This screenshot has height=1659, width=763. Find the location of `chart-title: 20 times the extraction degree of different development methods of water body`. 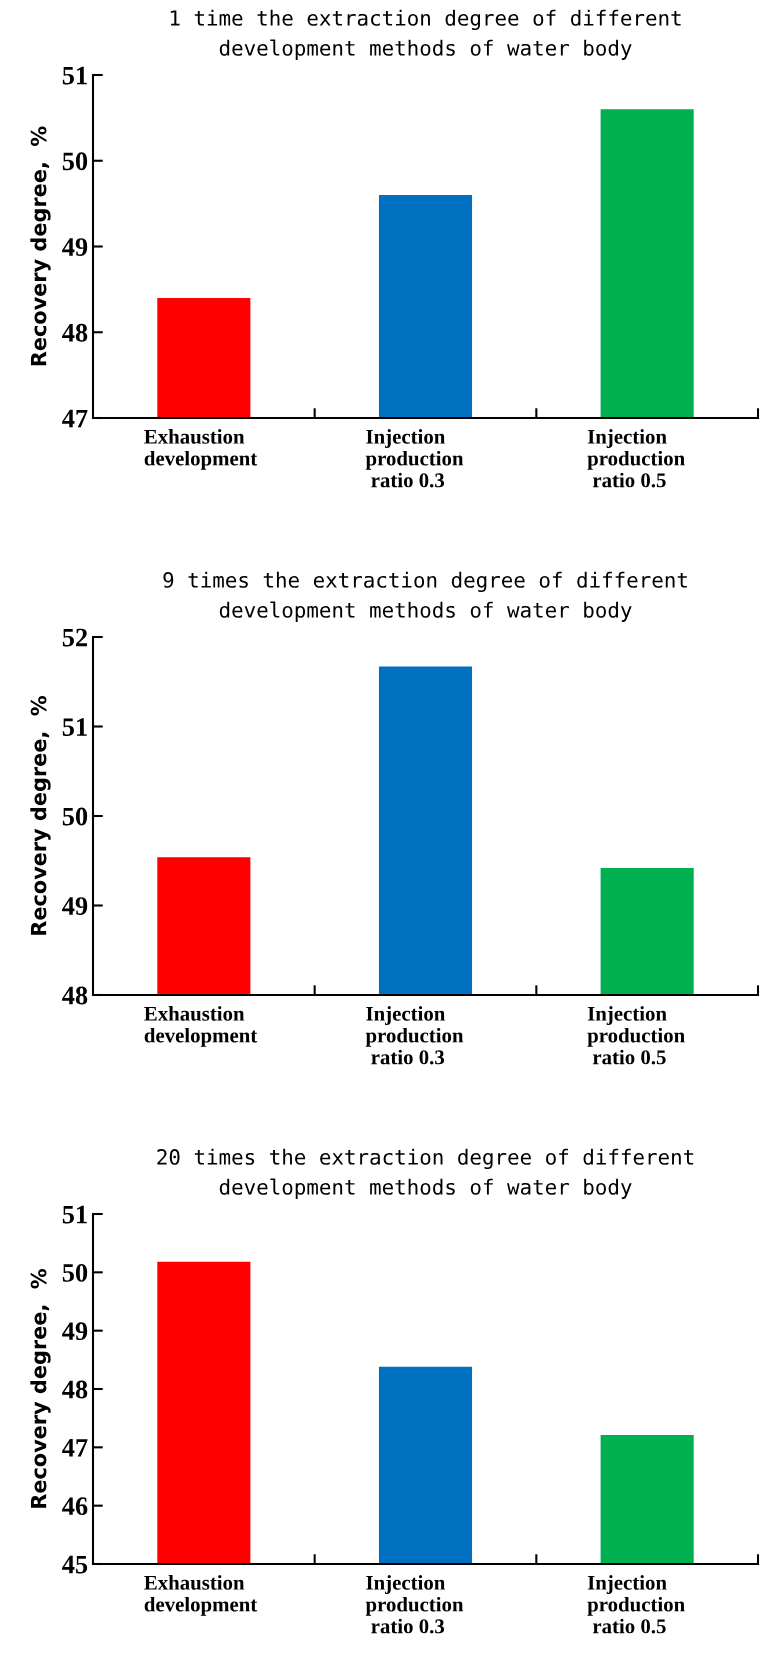

chart-title: 20 times the extraction degree of different development methods of water body is located at coordinates (425, 1173).